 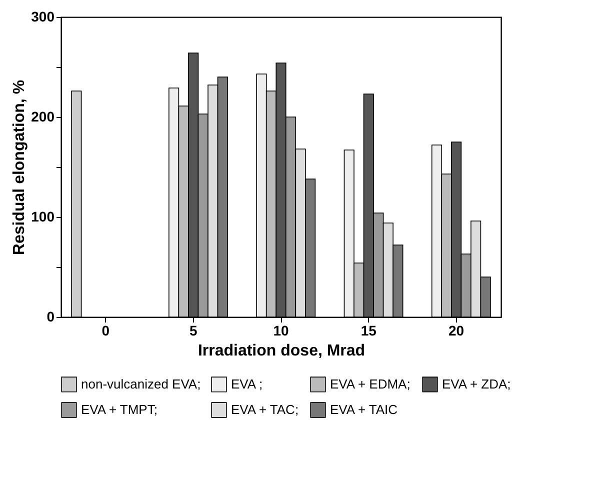 What do you see at coordinates (141, 384) in the screenshot?
I see `legend-label: non-vulcanized EVA;` at bounding box center [141, 384].